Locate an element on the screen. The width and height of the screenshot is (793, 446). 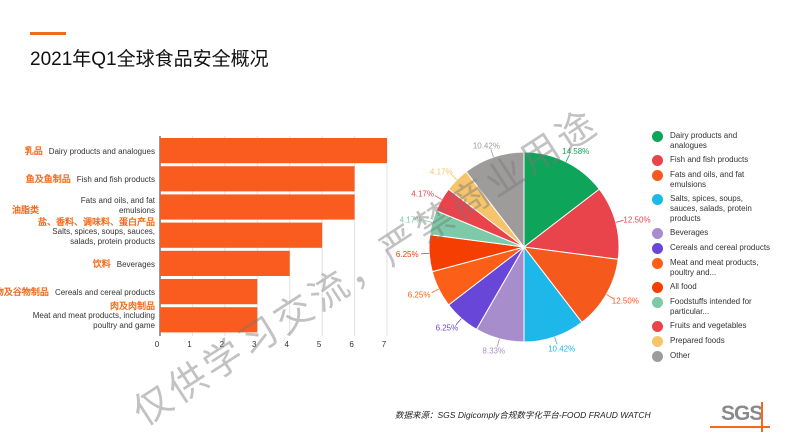
label-zh: 鱼及鱼制品 is located at coordinates (48, 179).